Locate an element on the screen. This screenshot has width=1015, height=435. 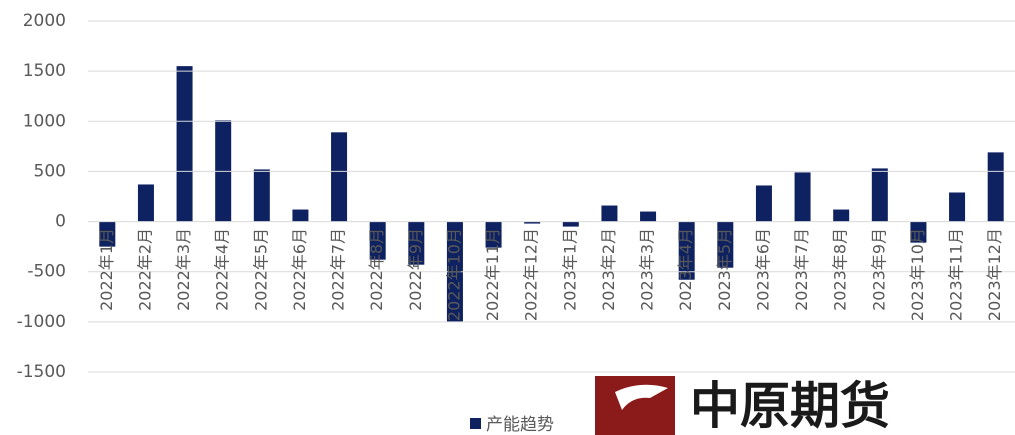
x-tick-label: 2022年6月 is located at coordinates (299, 269).